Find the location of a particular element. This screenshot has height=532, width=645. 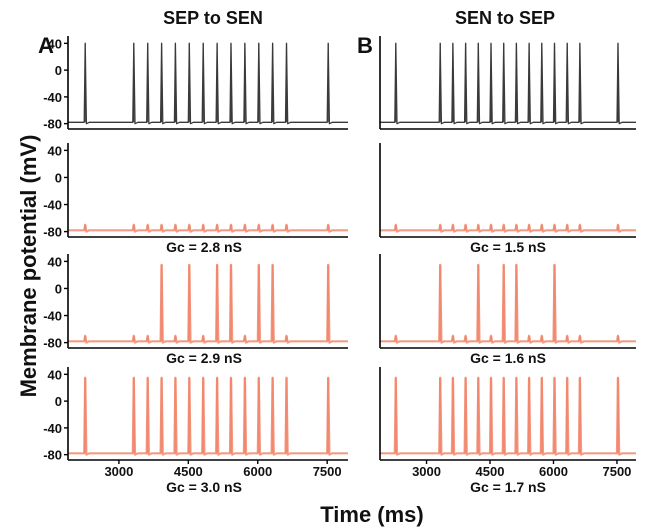

panel-a3: 40 0 -40 -80 Gc = 2.9 nS is located at coordinates (195, 310).